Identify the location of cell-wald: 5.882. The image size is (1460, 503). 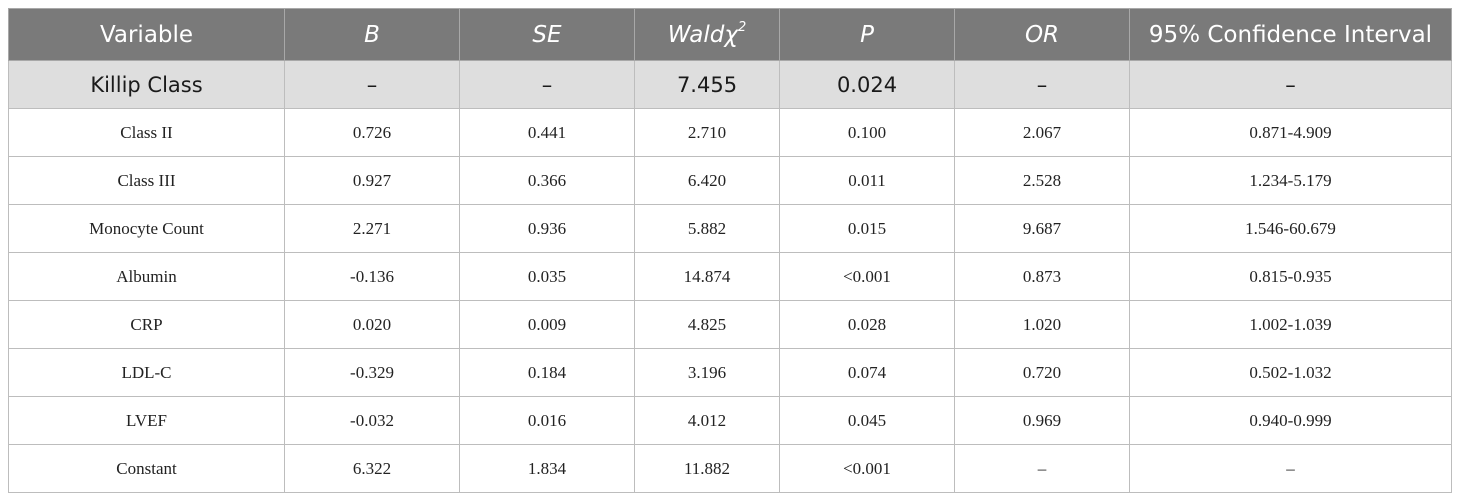
(707, 228).